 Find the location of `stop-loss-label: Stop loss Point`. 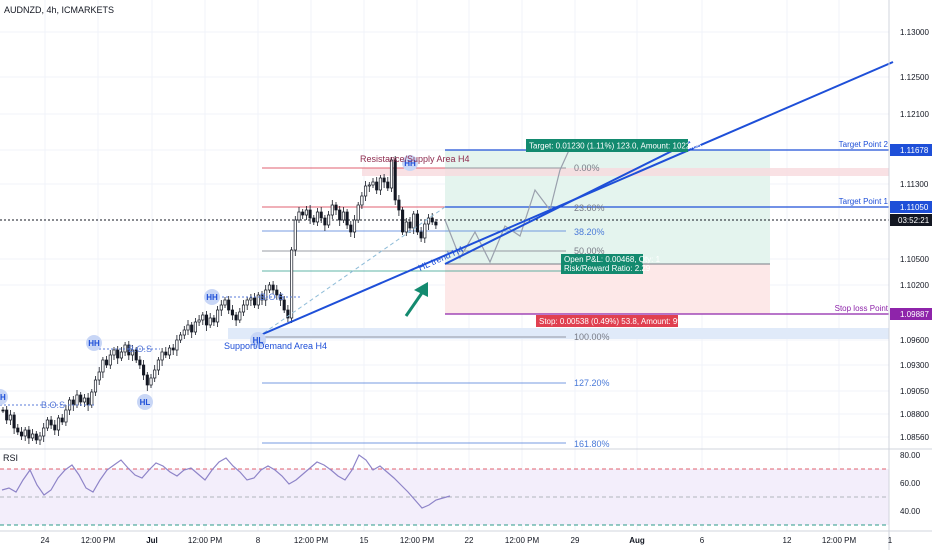

stop-loss-label: Stop loss Point is located at coordinates (862, 308).